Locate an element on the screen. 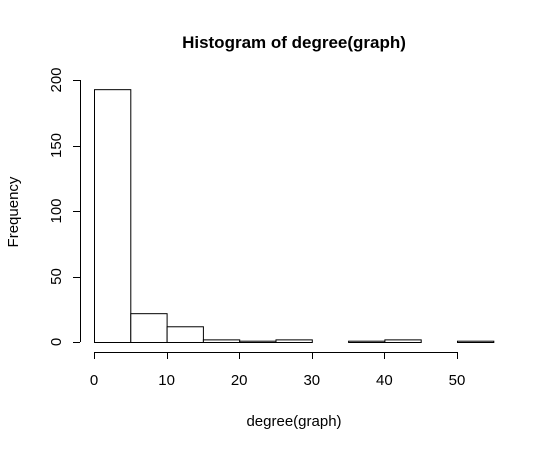 Image resolution: width=550 pixels, height=450 pixels. chart-title: Histogram of degree(graph) is located at coordinates (294, 42).